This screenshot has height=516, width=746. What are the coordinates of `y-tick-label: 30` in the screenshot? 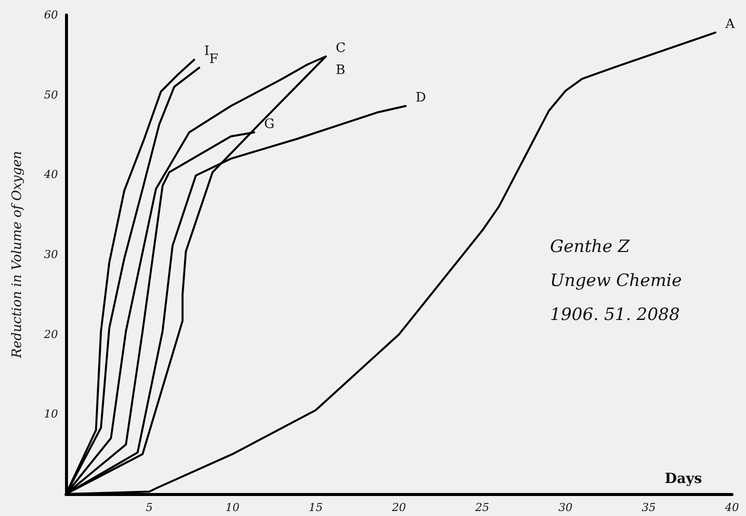 It's located at (51, 254).